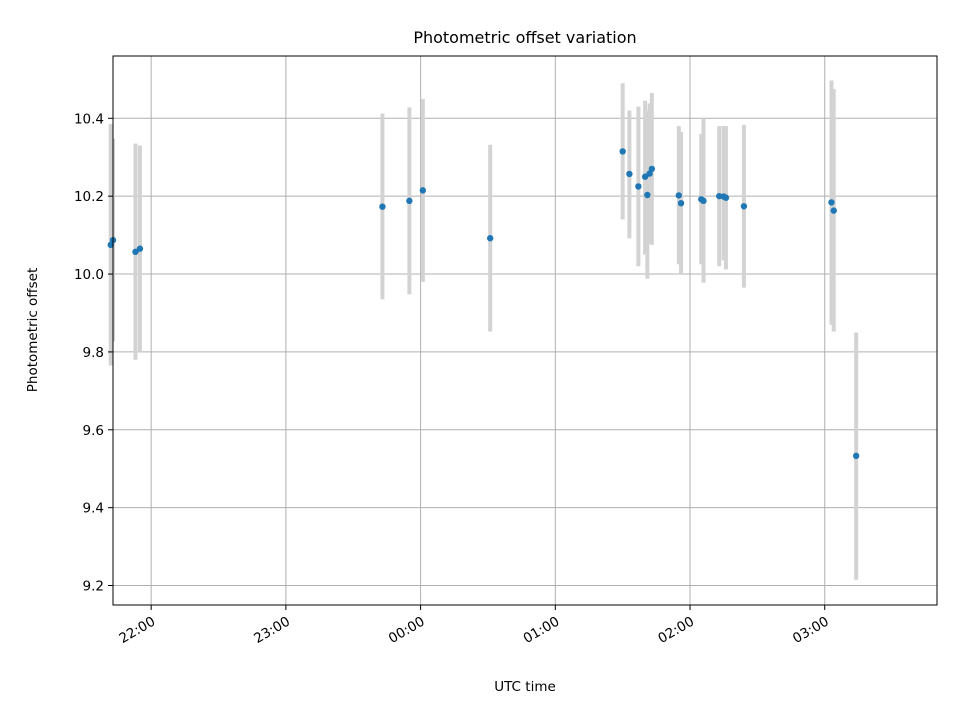  I want to click on y-tick-label: 10.0, so click(89, 275).